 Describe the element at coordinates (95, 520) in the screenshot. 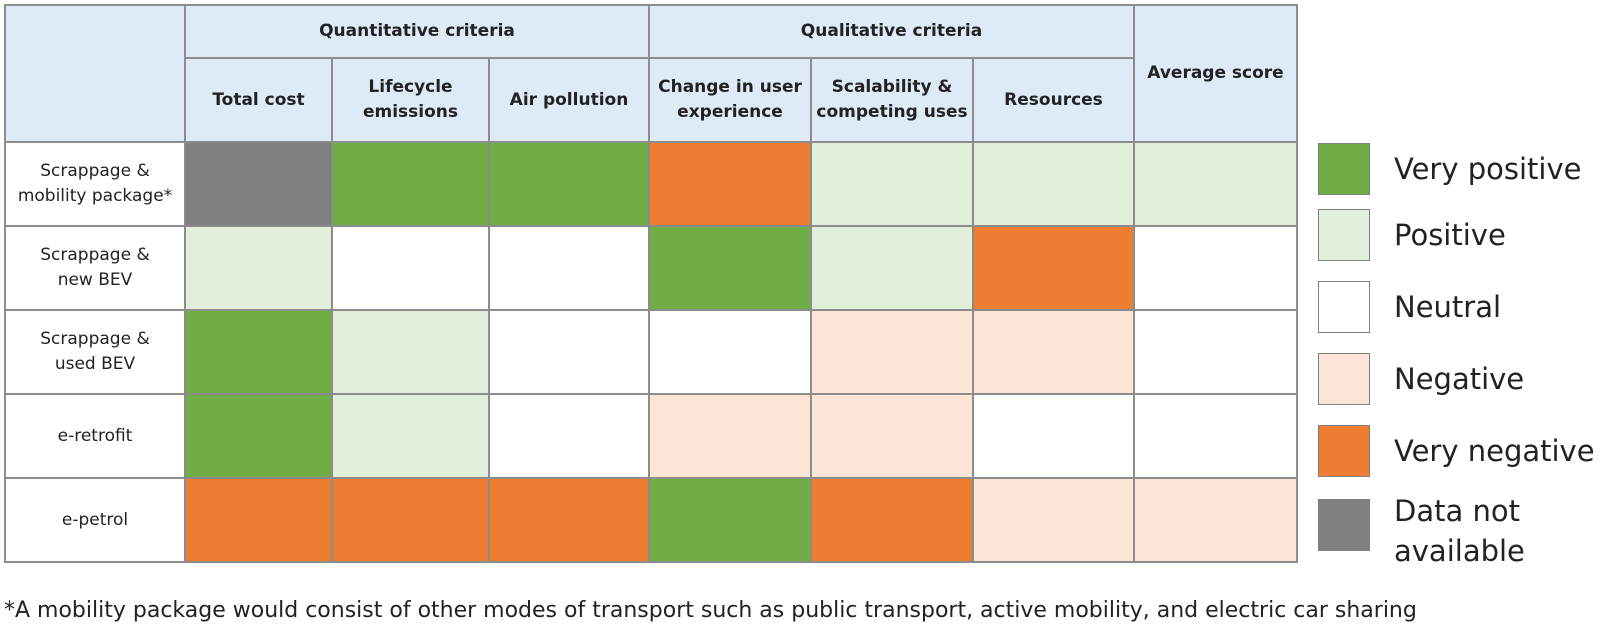

I see `row-label: e-petrol` at that location.